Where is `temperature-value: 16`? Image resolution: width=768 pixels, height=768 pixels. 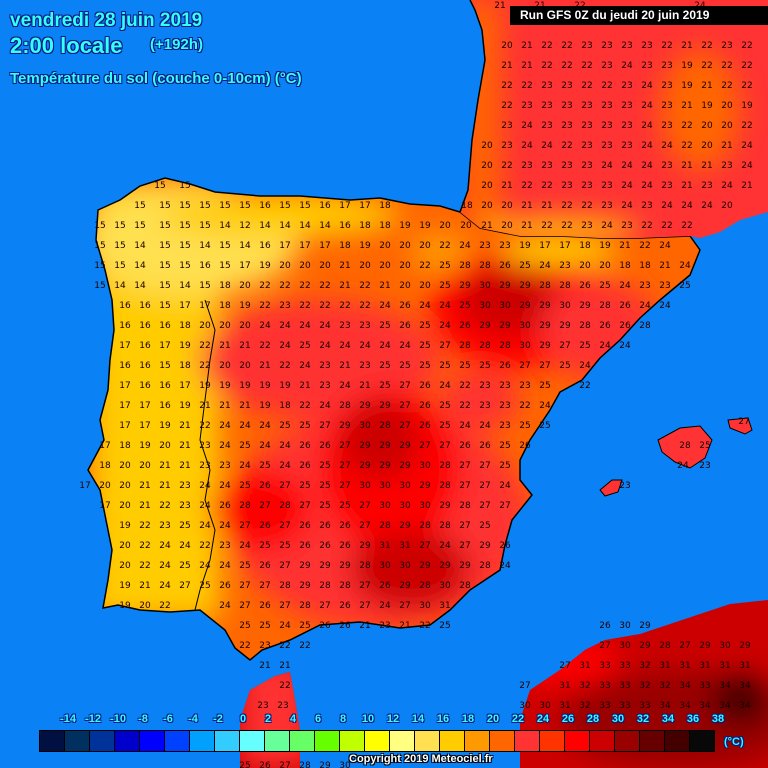 temperature-value: 16 is located at coordinates (145, 386).